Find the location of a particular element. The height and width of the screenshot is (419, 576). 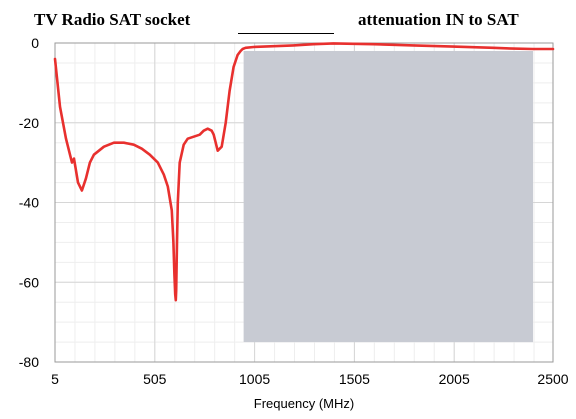

y-tick-label: -20 is located at coordinates (29, 123).